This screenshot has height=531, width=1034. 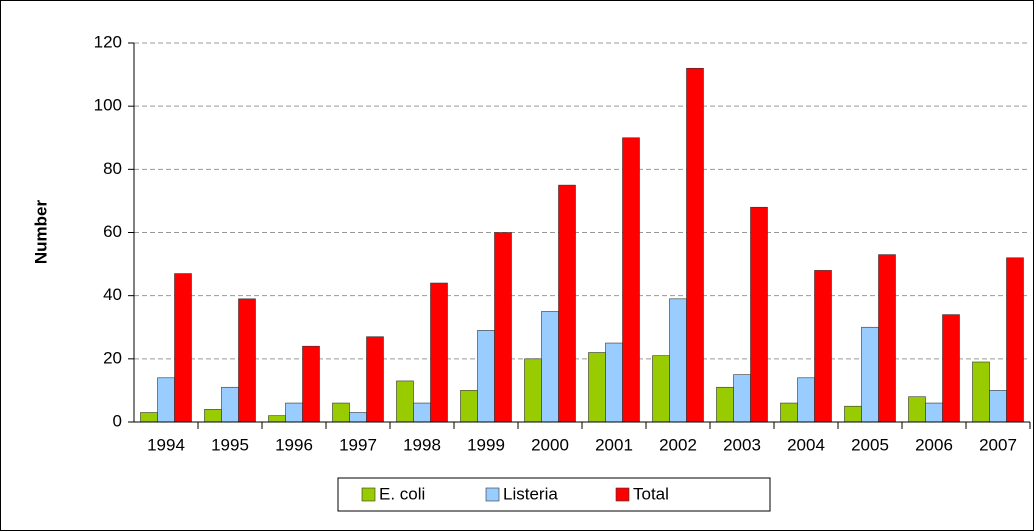 What do you see at coordinates (108, 105) in the screenshot?
I see `y-tick-label: 100` at bounding box center [108, 105].